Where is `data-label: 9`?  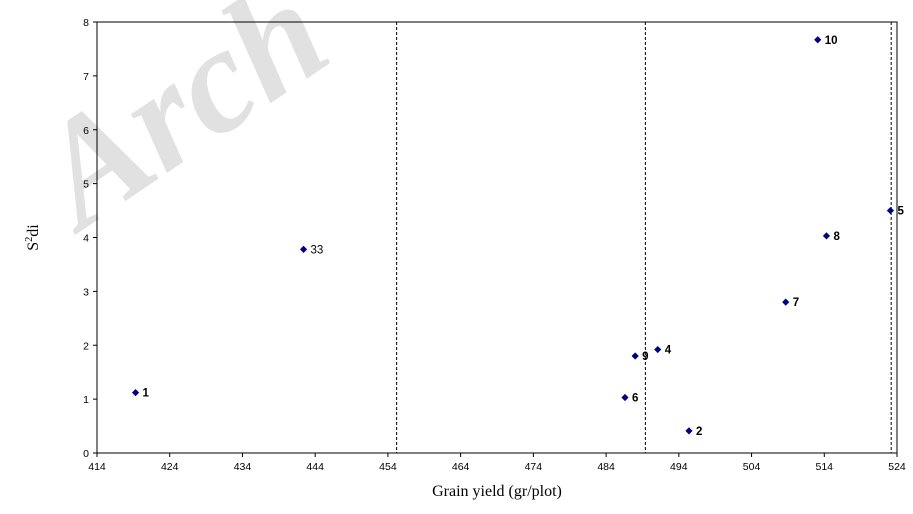
data-label: 9 is located at coordinates (645, 357).